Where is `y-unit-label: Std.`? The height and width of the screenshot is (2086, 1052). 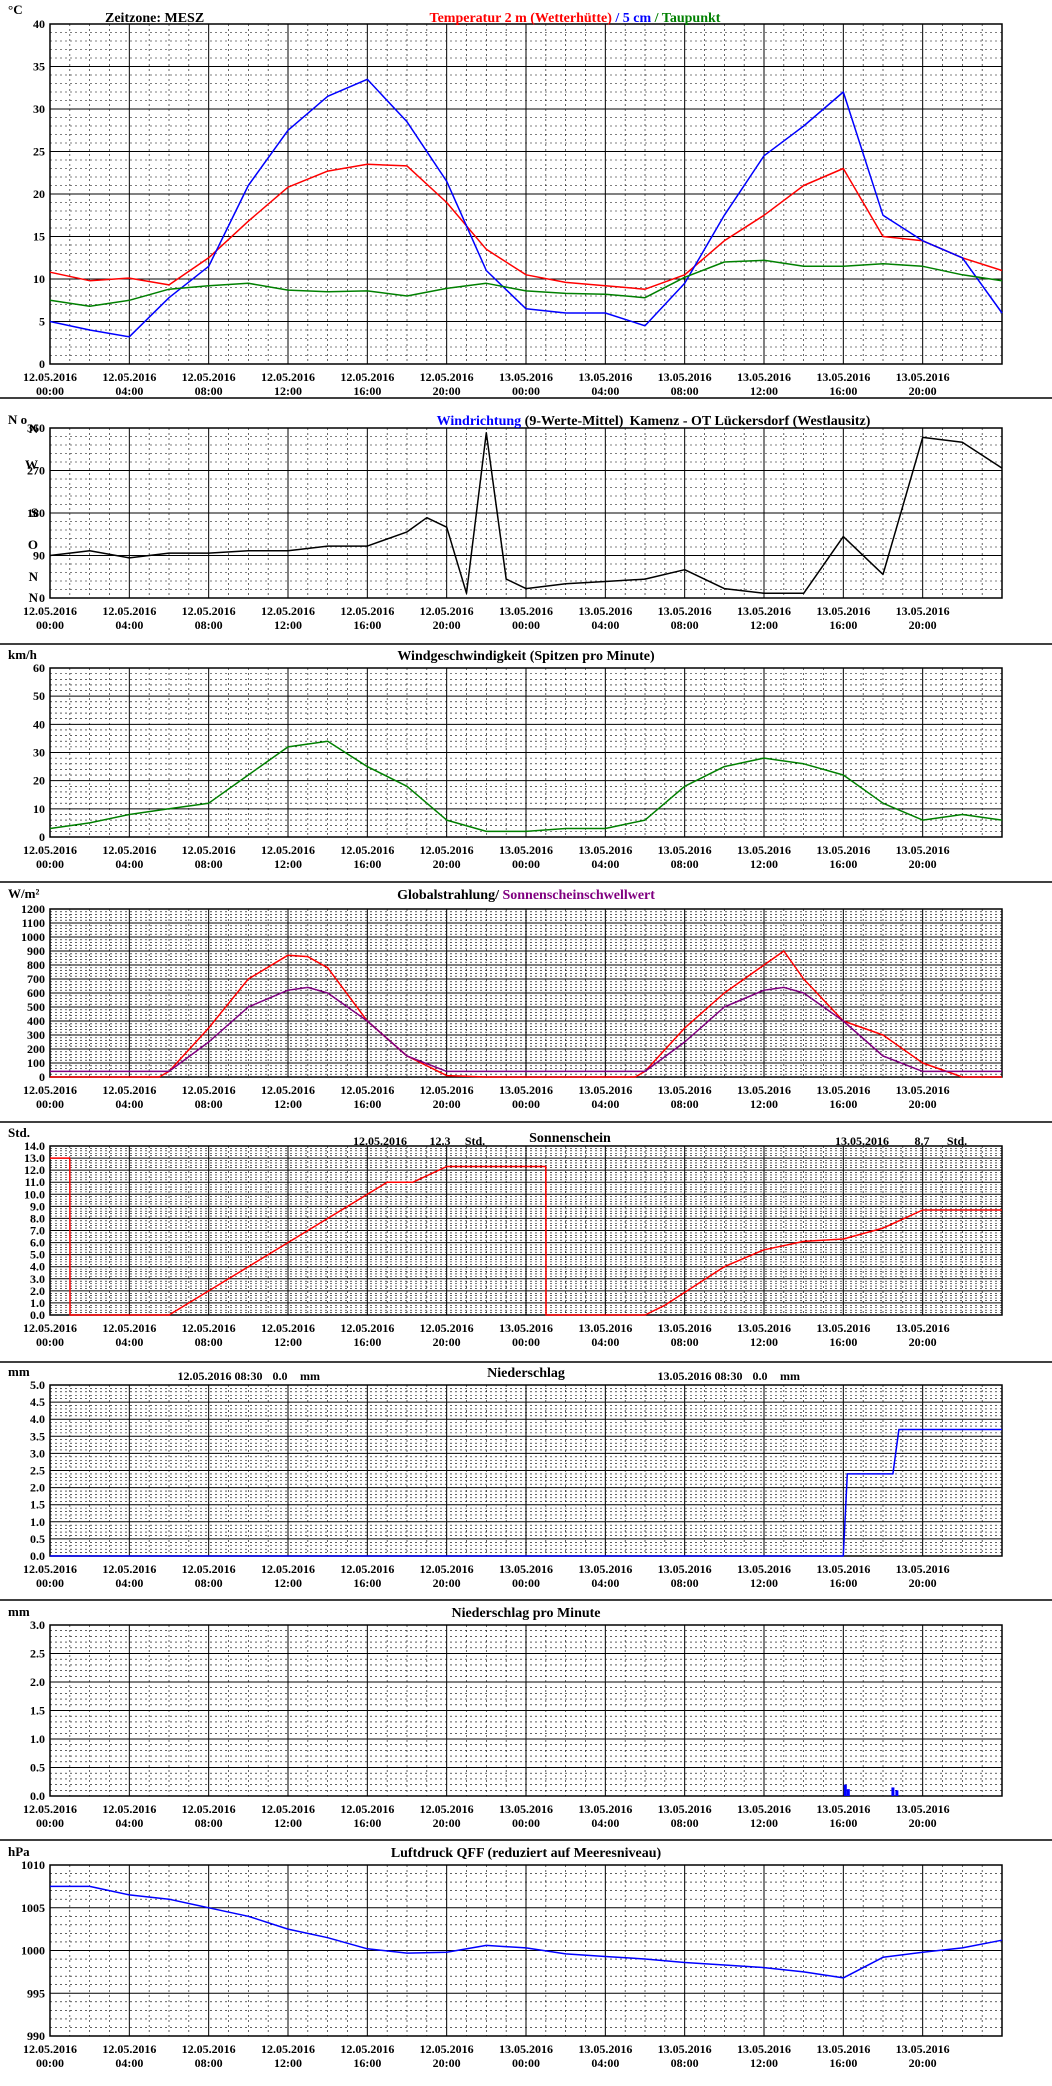 y-unit-label: Std. is located at coordinates (19, 1132).